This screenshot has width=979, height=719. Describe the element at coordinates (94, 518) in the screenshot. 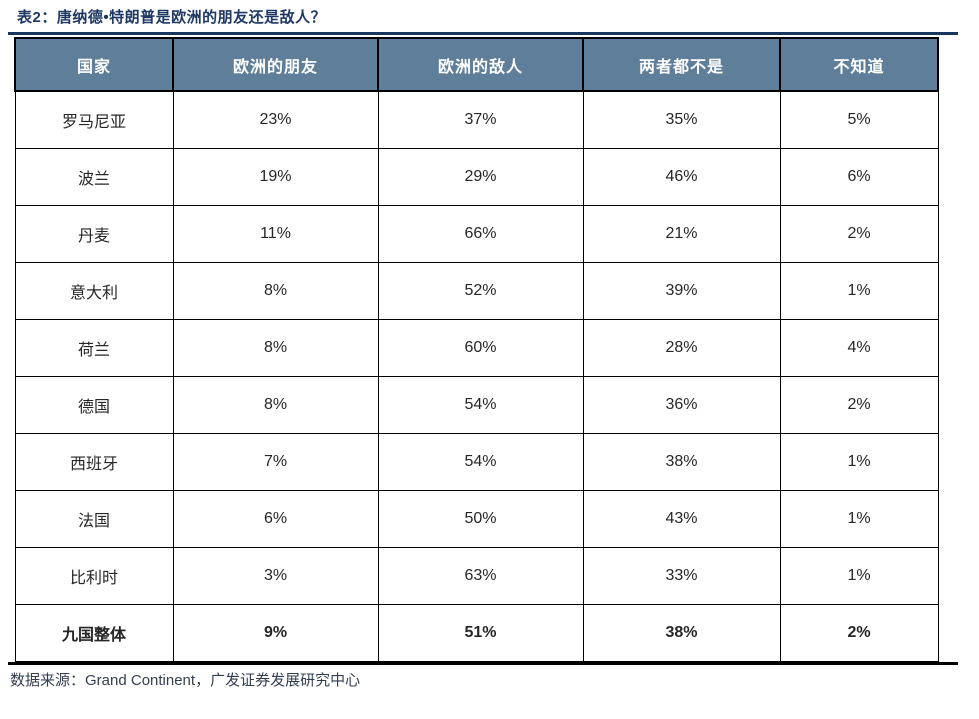

I see `country-cell: 法国` at that location.